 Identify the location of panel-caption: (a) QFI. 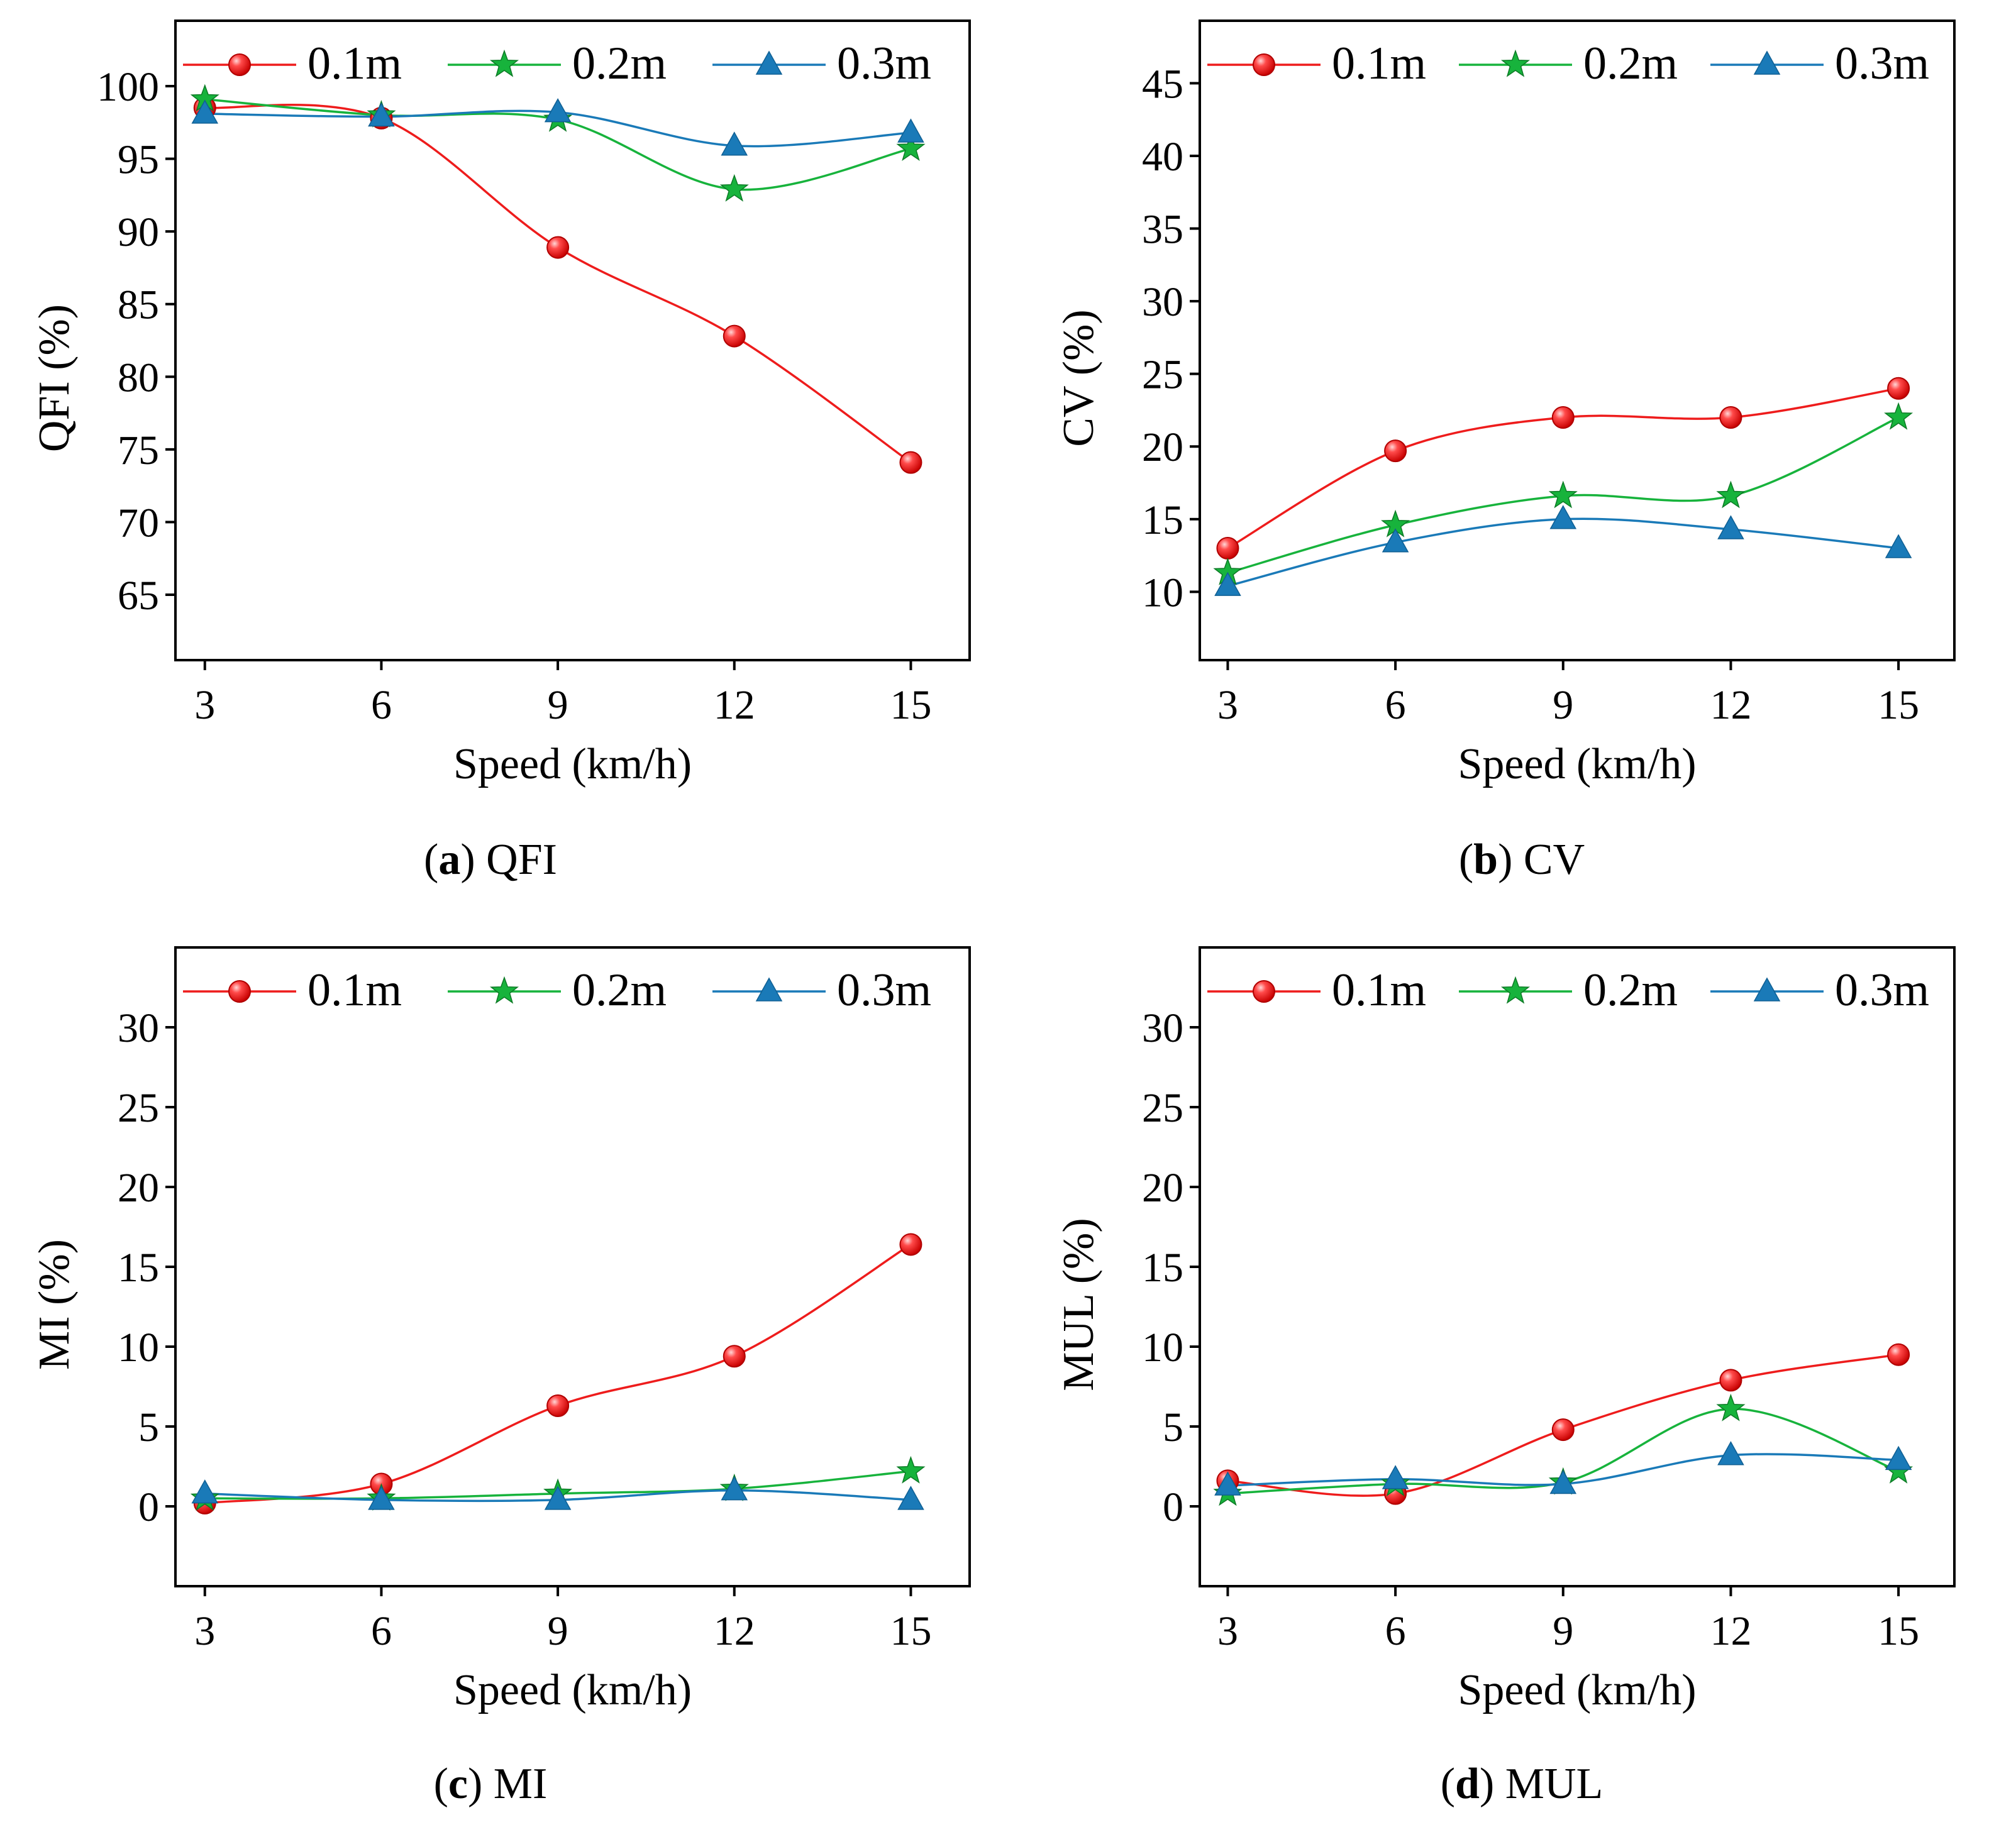
(490, 860).